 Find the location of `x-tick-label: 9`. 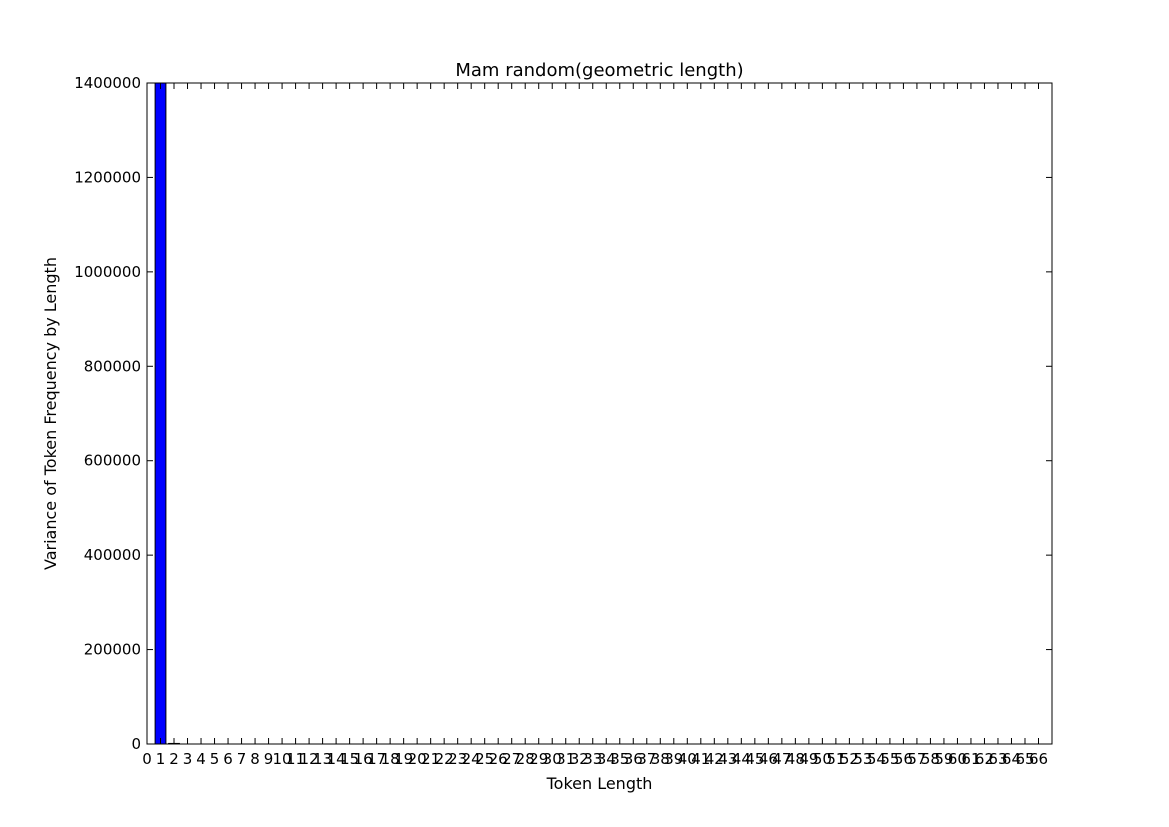

x-tick-label: 9 is located at coordinates (269, 759).